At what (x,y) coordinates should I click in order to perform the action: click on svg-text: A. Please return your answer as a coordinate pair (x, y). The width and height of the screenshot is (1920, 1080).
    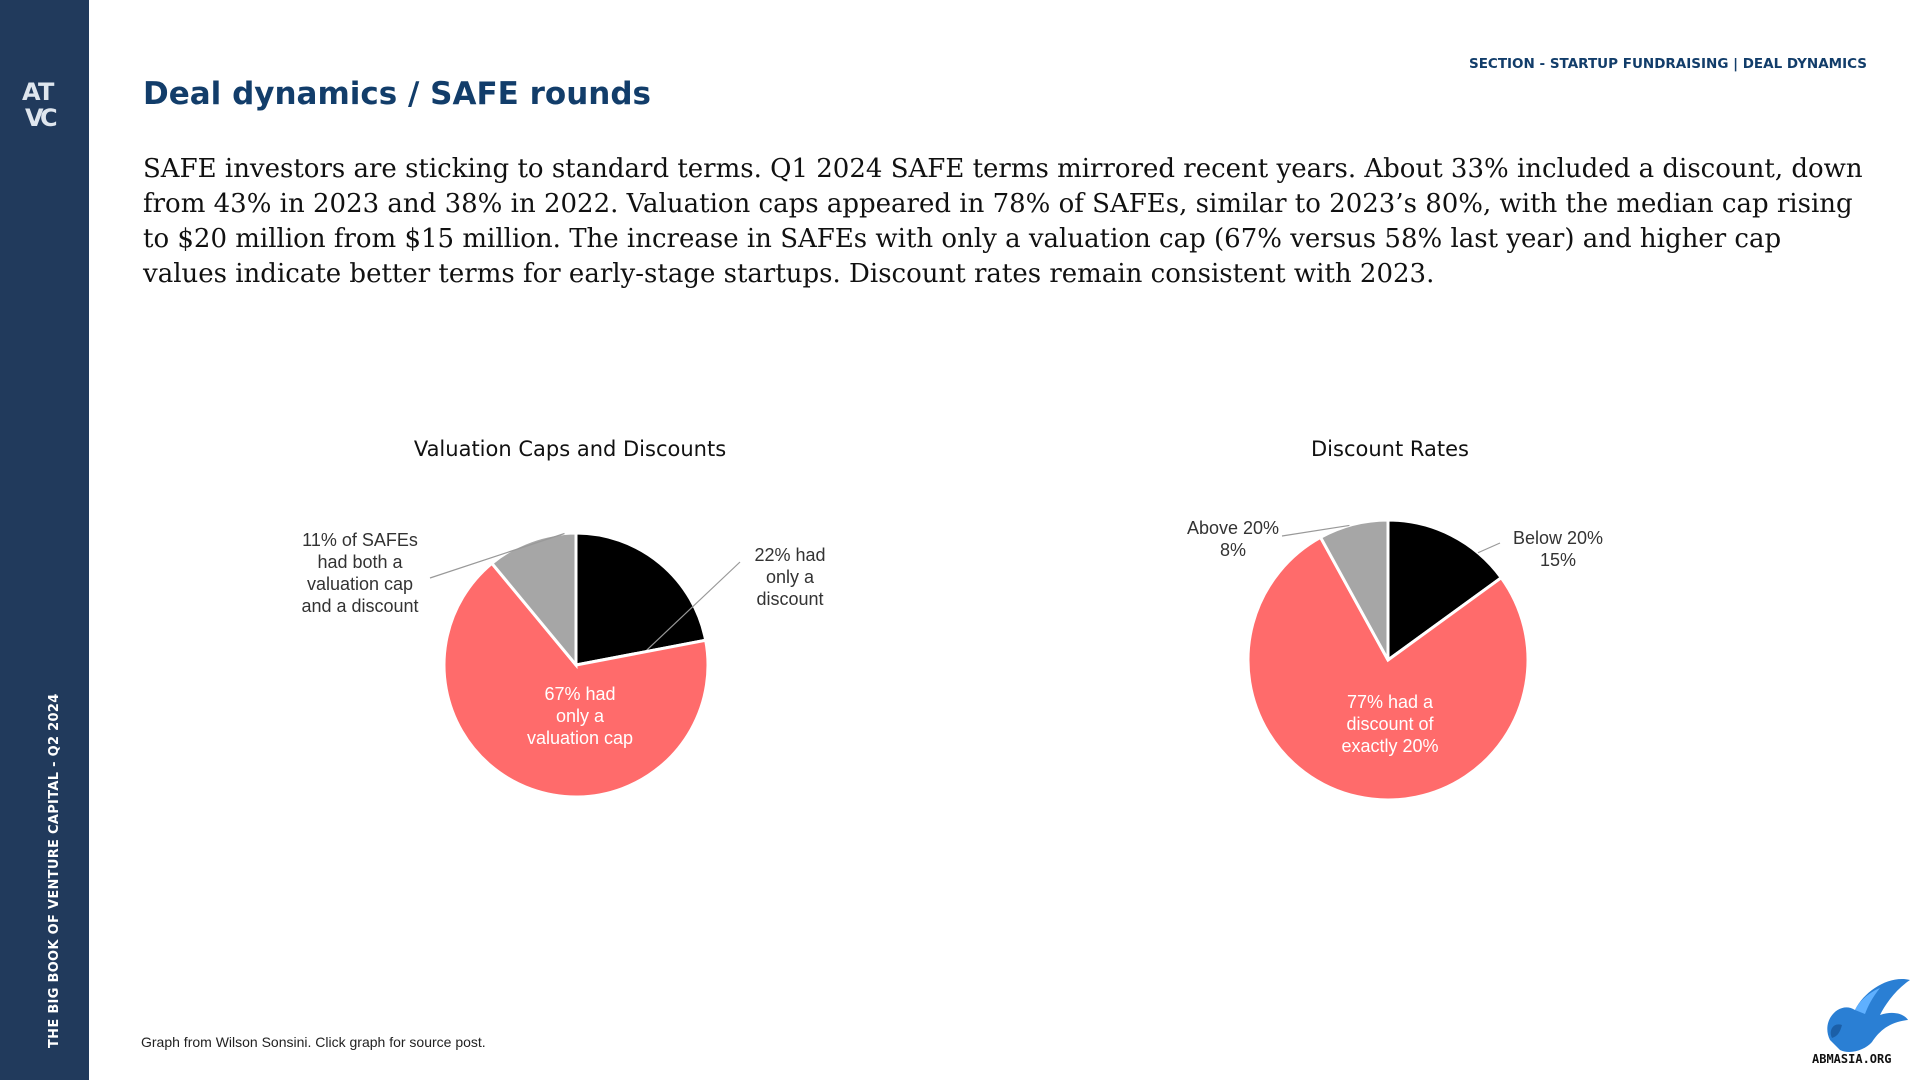
    Looking at the image, I should click on (31, 92).